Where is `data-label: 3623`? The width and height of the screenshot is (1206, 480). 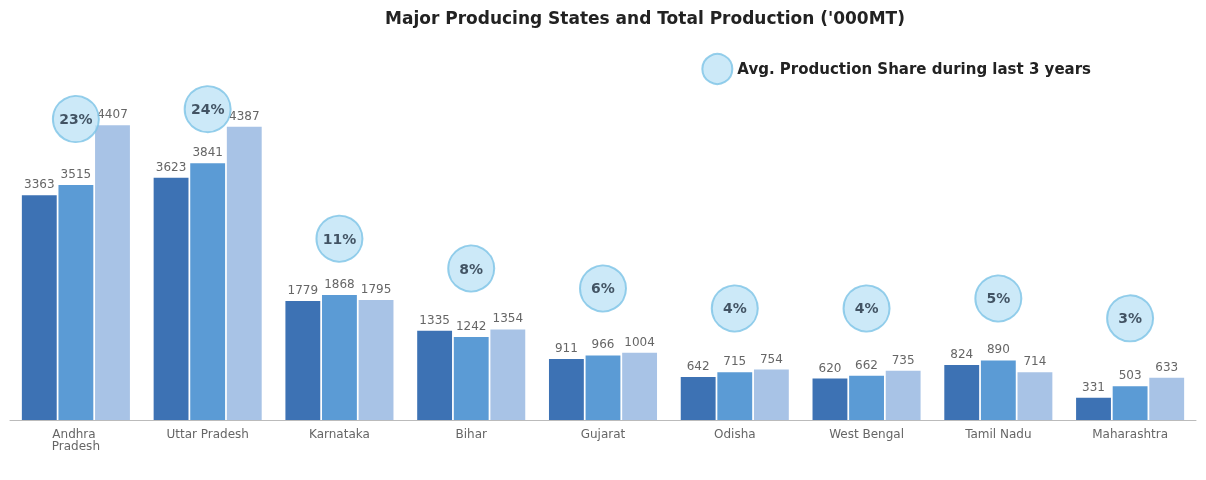
data-label: 3623 is located at coordinates (171, 166).